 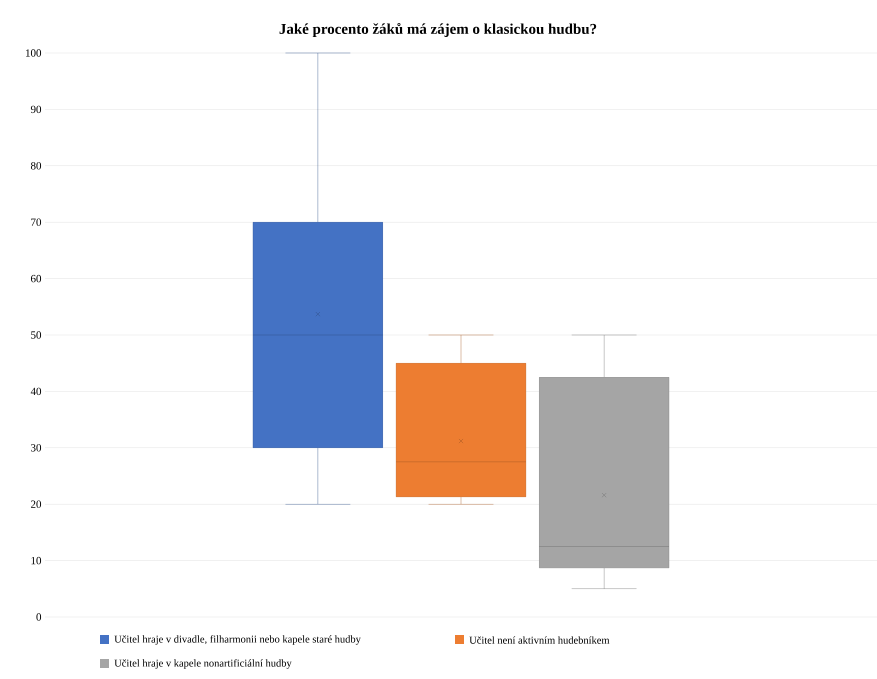 What do you see at coordinates (438, 30) in the screenshot?
I see `chart-title: Jaké procento žáků má zájem o klasickou hudbu?` at bounding box center [438, 30].